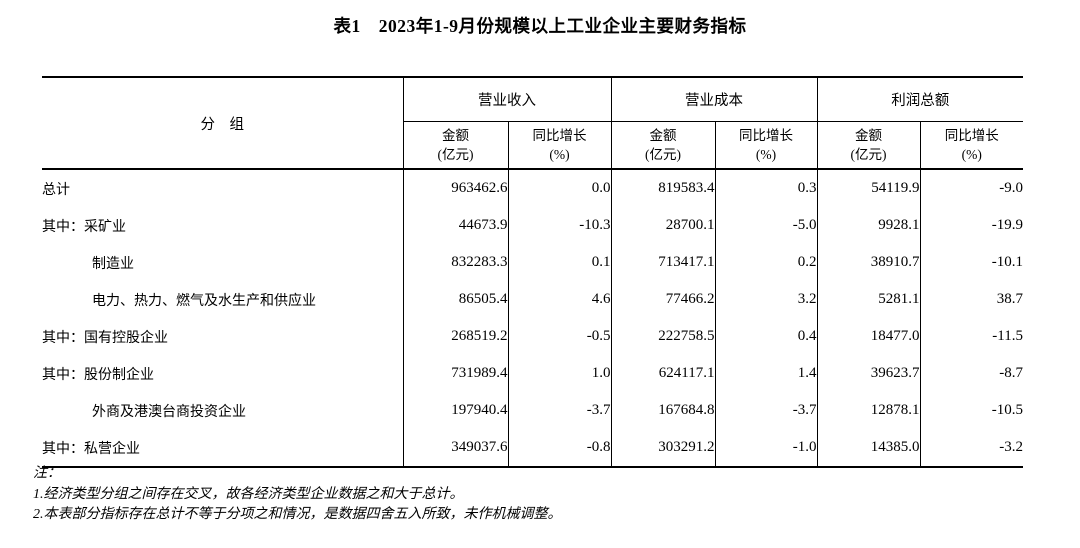 Image resolution: width=1080 pixels, height=548 pixels. I want to click on revenue-amount-cell: 86505.4, so click(455, 299).